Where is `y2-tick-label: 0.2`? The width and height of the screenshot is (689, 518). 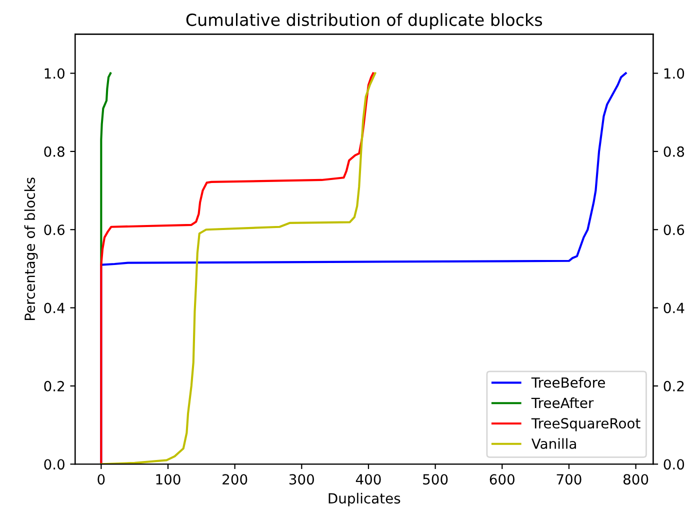 y2-tick-label: 0.2 is located at coordinates (674, 386).